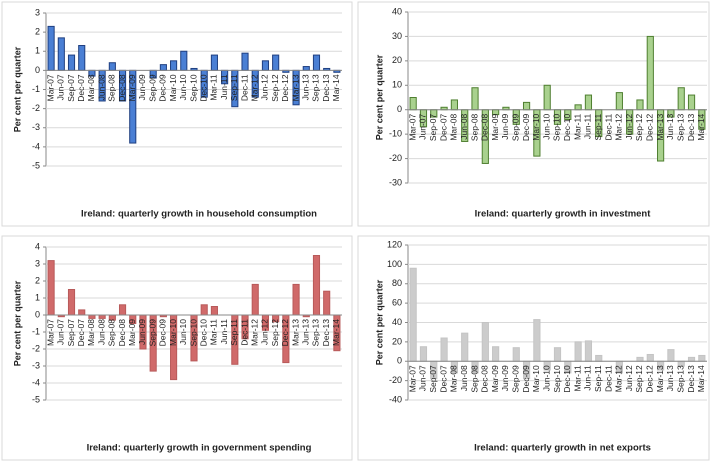 The height and width of the screenshot is (463, 711). I want to click on y-tick-label: 60, so click(397, 303).